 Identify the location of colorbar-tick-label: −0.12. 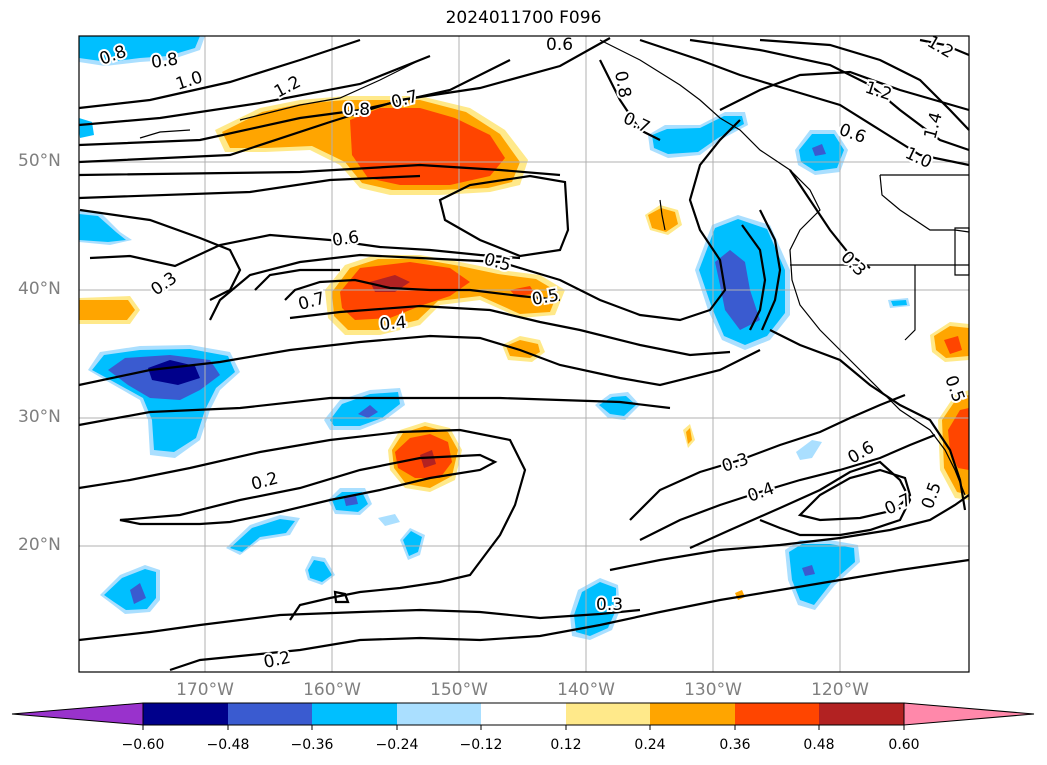
(481, 745).